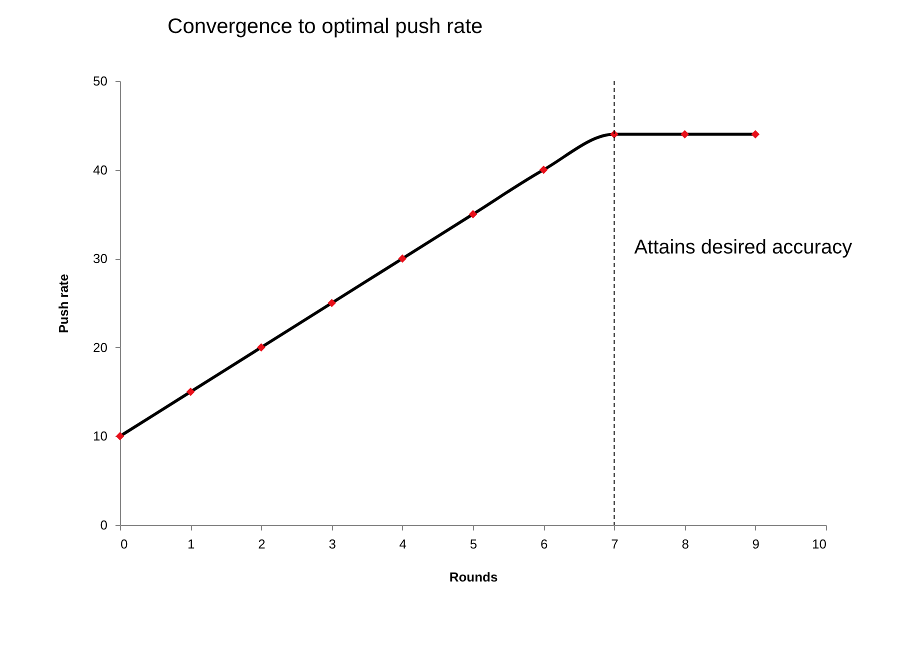 The width and height of the screenshot is (913, 646). What do you see at coordinates (756, 544) in the screenshot?
I see `x-tick-label: 9` at bounding box center [756, 544].